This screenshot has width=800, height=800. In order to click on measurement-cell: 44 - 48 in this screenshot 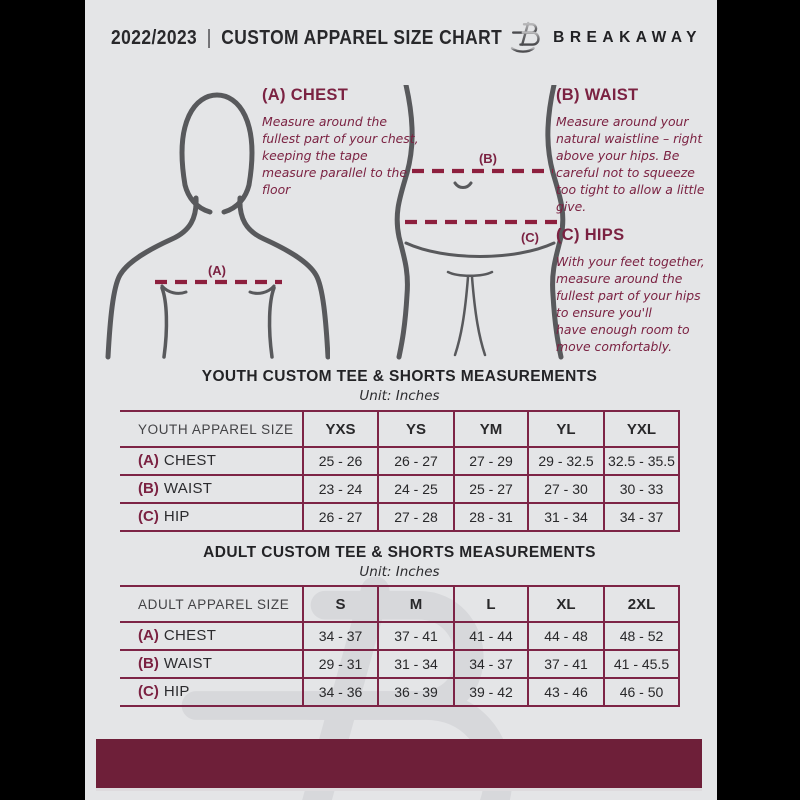, I will do `click(565, 636)`.